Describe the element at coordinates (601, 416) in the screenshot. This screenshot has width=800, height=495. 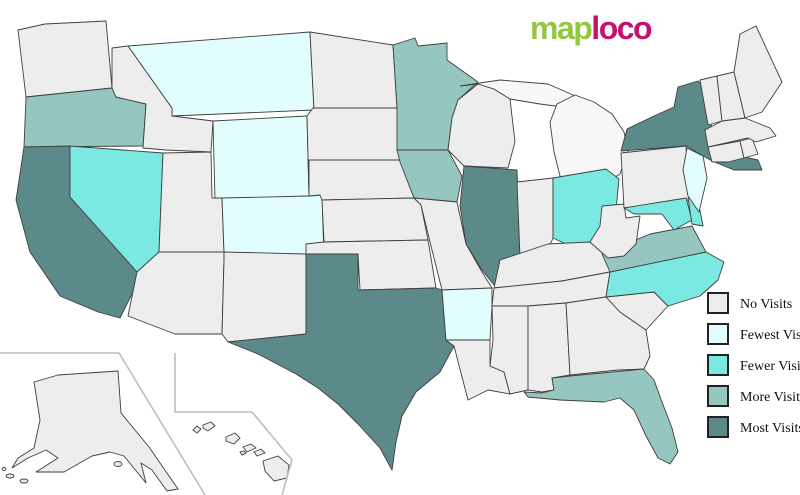
I see `state-fl` at that location.